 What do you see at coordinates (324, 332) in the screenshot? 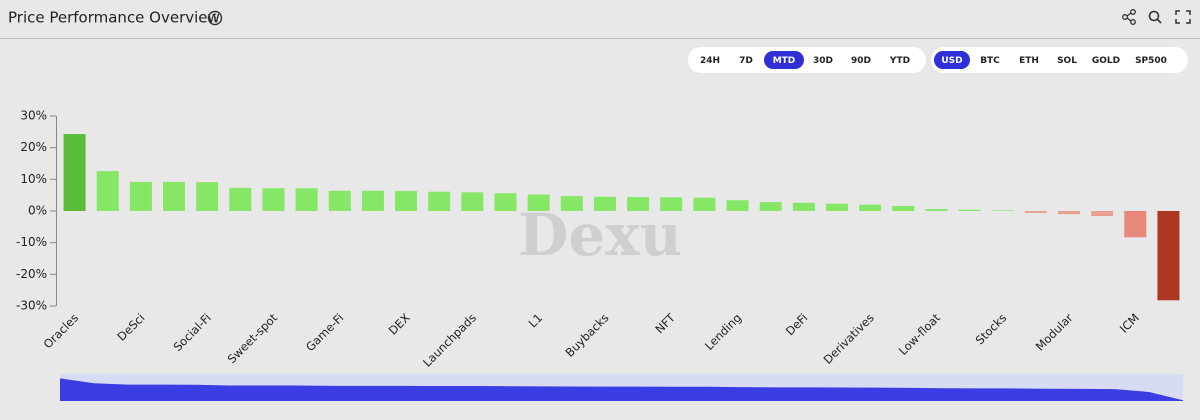
I see `x-tick-label: Game-Fi` at bounding box center [324, 332].